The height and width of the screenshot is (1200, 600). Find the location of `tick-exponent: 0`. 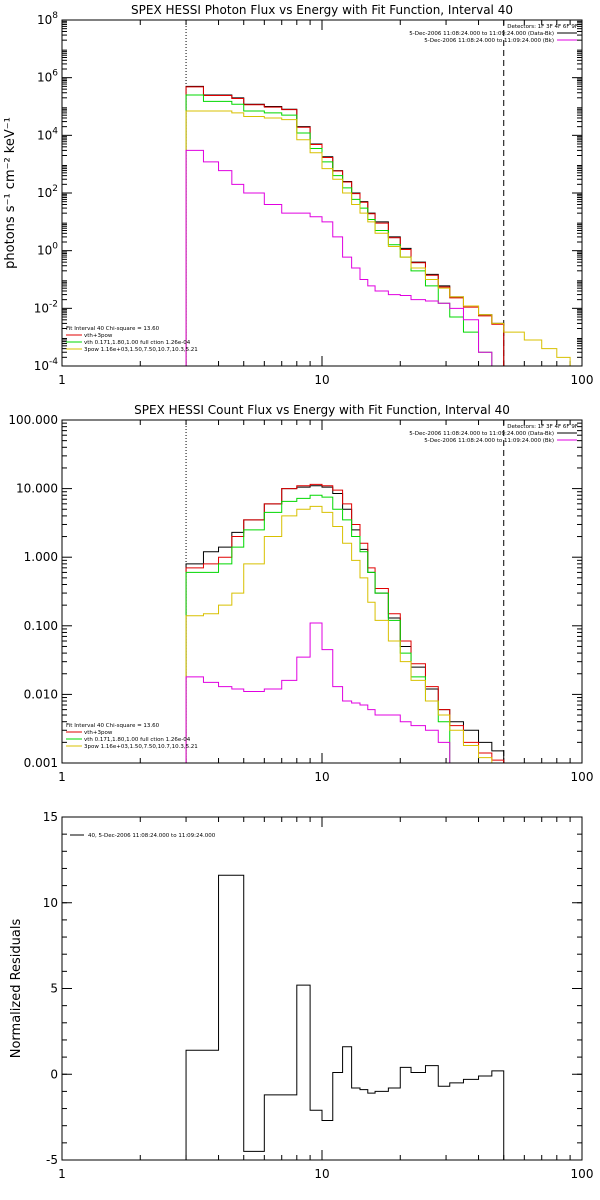

tick-exponent: 0 is located at coordinates (55, 247).